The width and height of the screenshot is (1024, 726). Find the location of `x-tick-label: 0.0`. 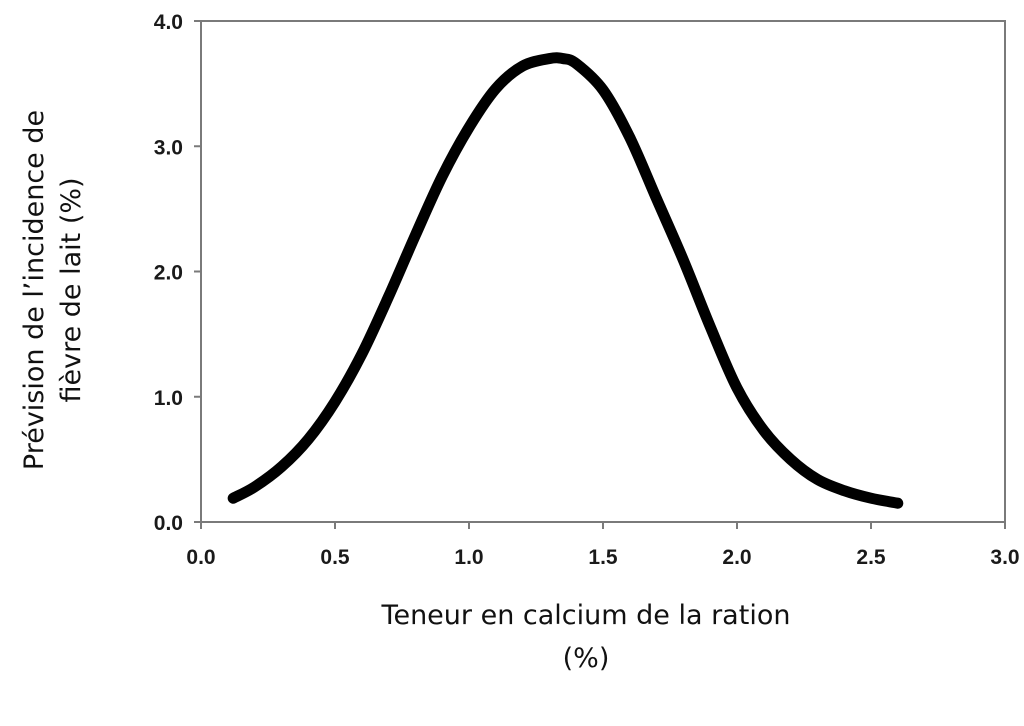

x-tick-label: 0.0 is located at coordinates (200, 557).